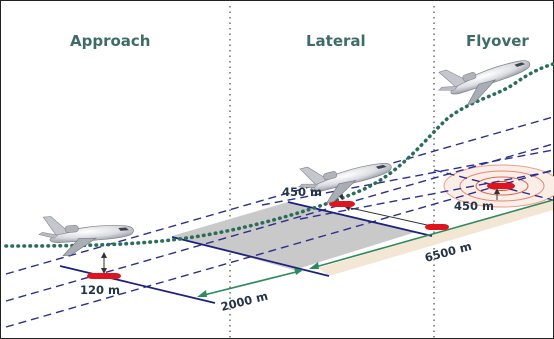 This screenshot has height=339, width=554. I want to click on flyover-height-arrow, so click(497, 194).